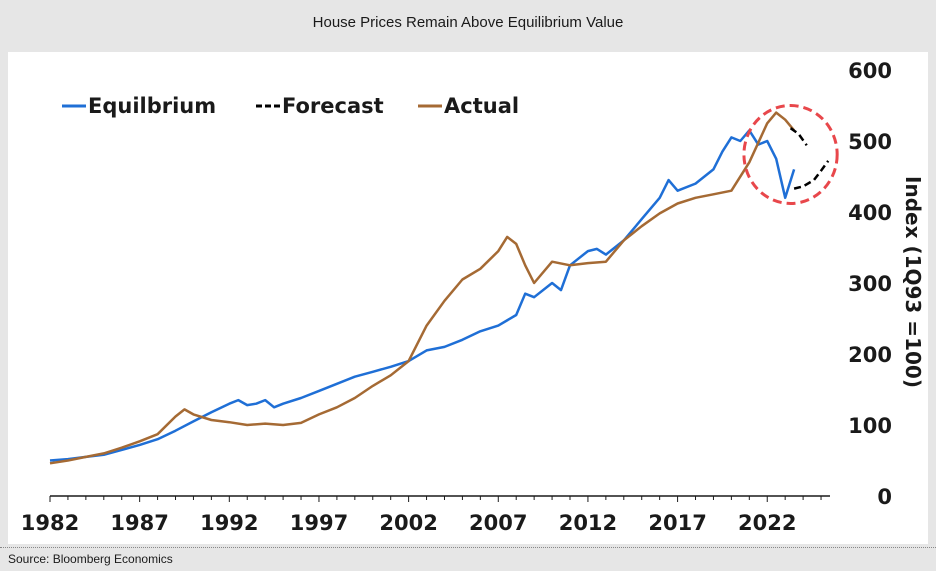 This screenshot has width=936, height=571. What do you see at coordinates (498, 523) in the screenshot?
I see `x-tick-label: 2007` at bounding box center [498, 523].